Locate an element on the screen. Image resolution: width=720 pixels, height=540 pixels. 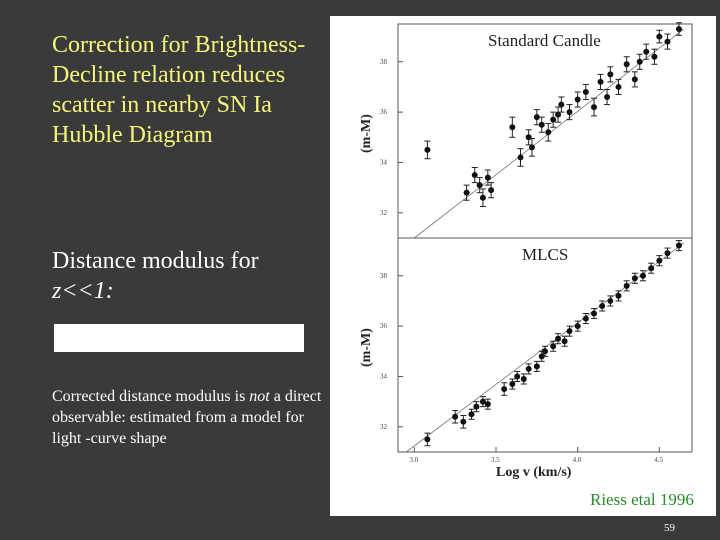
page-number: 59 is located at coordinates (669, 528).